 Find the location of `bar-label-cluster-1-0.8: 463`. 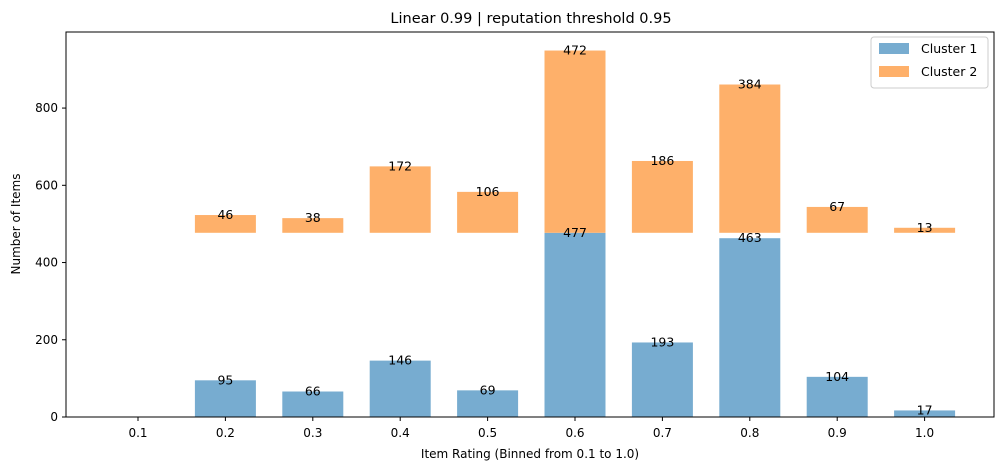

bar-label-cluster-1-0.8: 463 is located at coordinates (750, 237).